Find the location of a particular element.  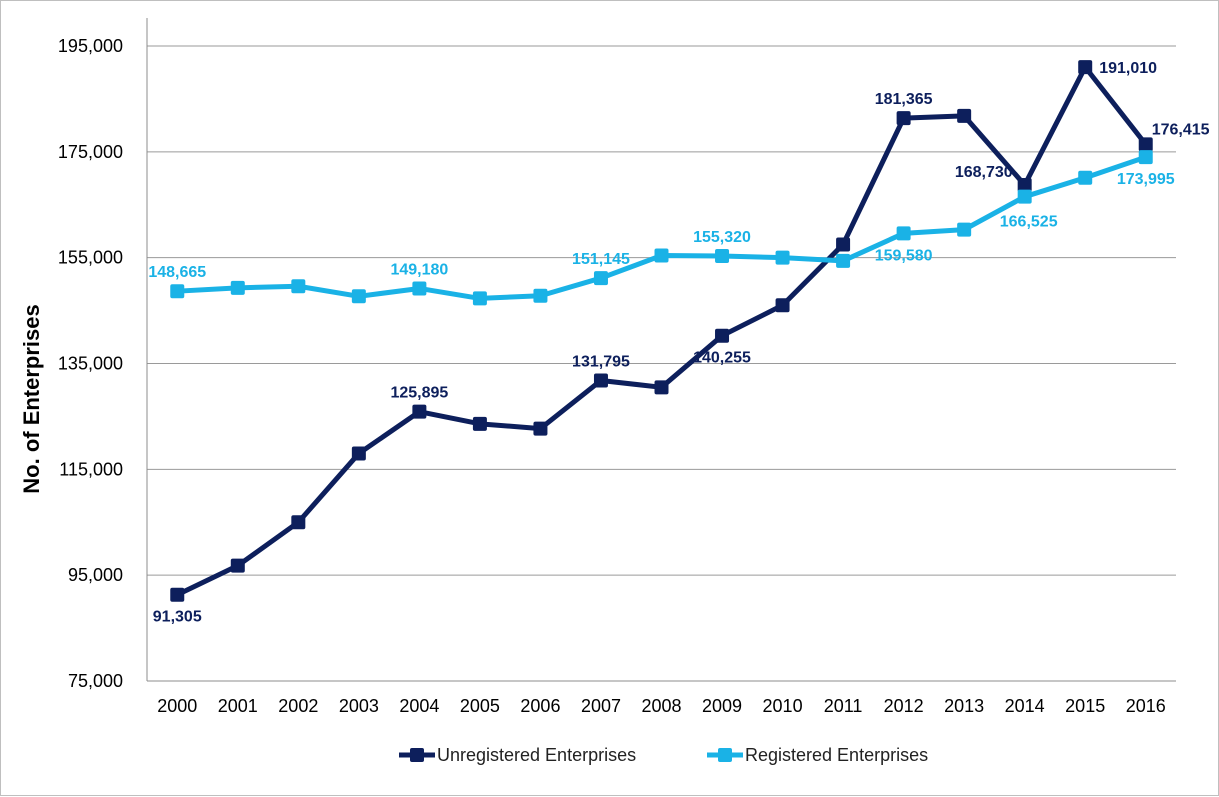

x-tick-label: 2000 is located at coordinates (177, 706).